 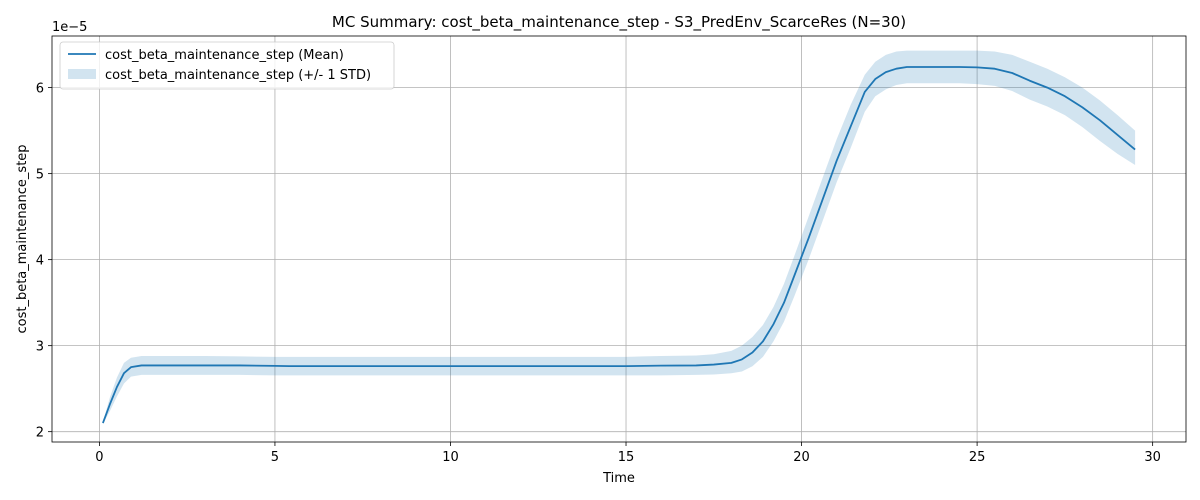 I want to click on x-tick-label: 0, so click(x=99, y=457).